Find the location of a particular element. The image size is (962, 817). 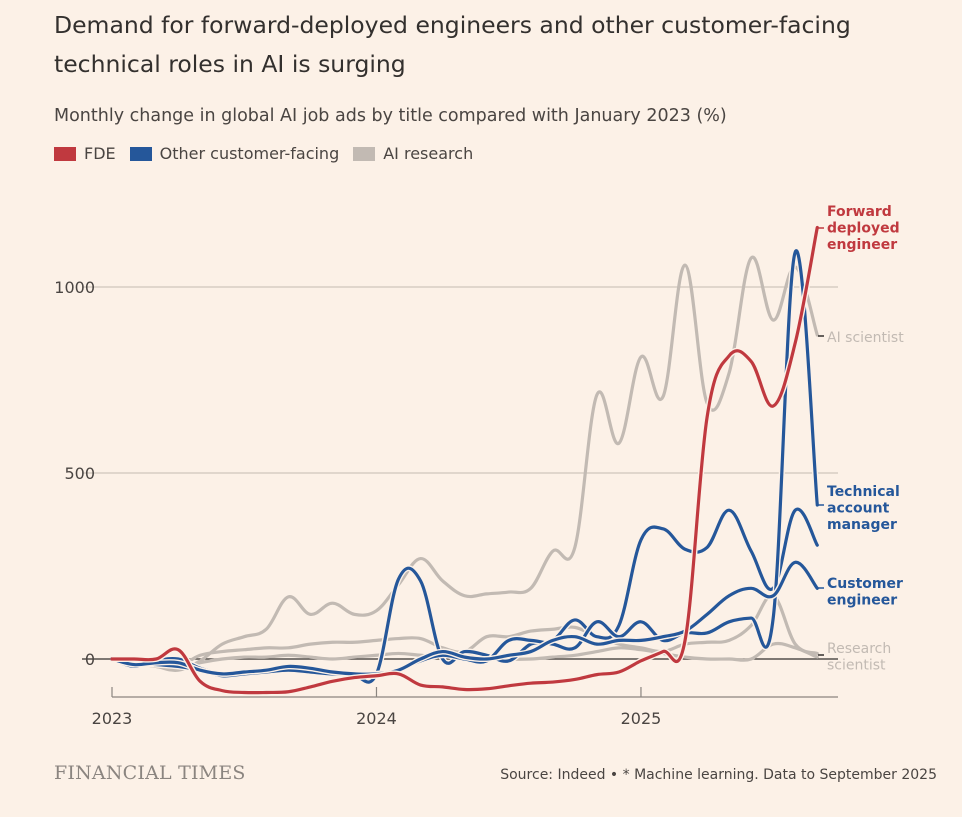

x-tick-label: 2024 is located at coordinates (376, 718).